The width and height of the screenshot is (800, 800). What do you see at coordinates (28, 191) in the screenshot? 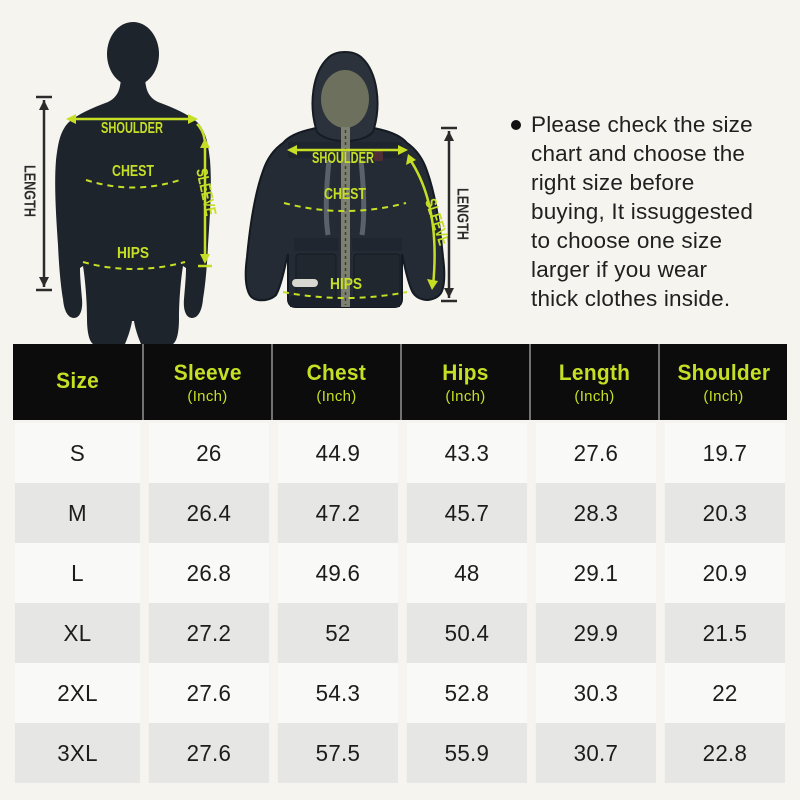
I see `figure-length-label: LENGTH` at bounding box center [28, 191].